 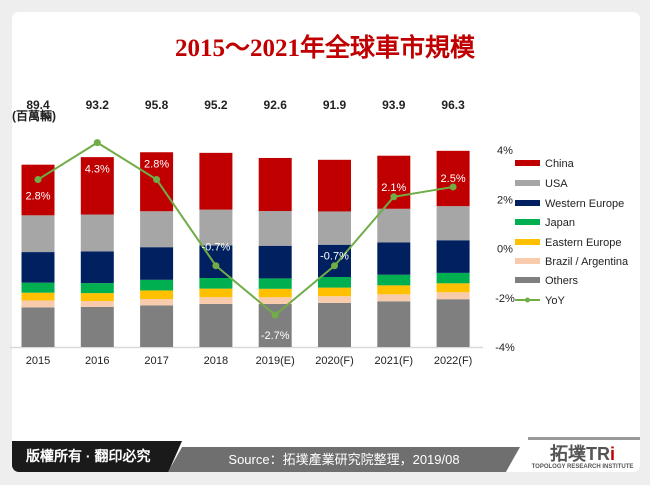 What do you see at coordinates (582, 467) in the screenshot?
I see `logo-subtext: TOPOLOGY RESEARCH INSTITUTE` at bounding box center [582, 467].